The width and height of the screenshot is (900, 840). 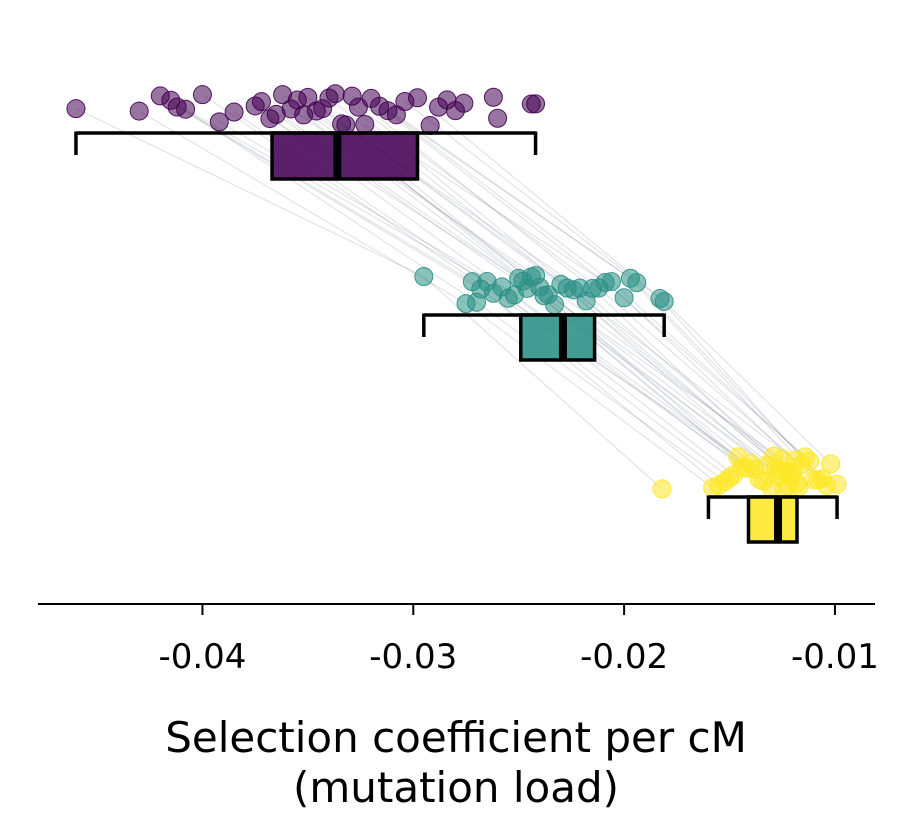 What do you see at coordinates (413, 657) in the screenshot?
I see `x-tick-label: -0.03` at bounding box center [413, 657].